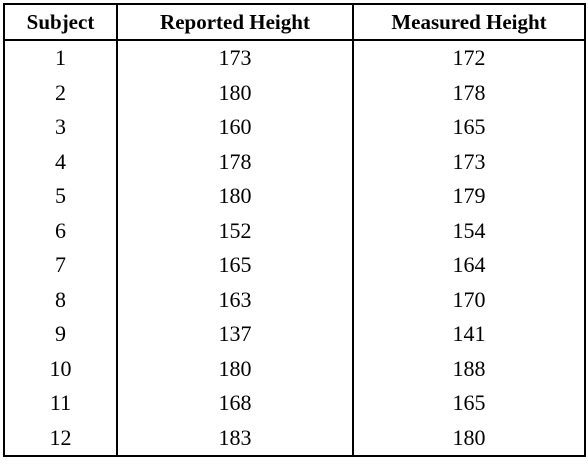 The image size is (588, 468). I want to click on measured-height-cell: 178, so click(469, 92).